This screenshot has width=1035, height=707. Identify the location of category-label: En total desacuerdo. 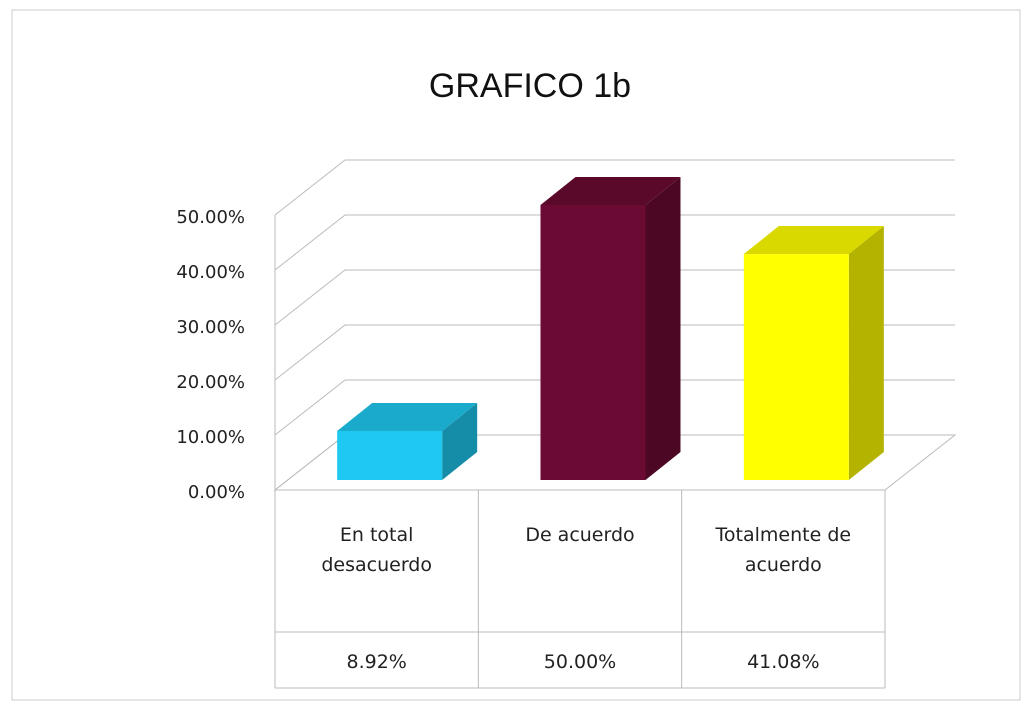
(376, 550).